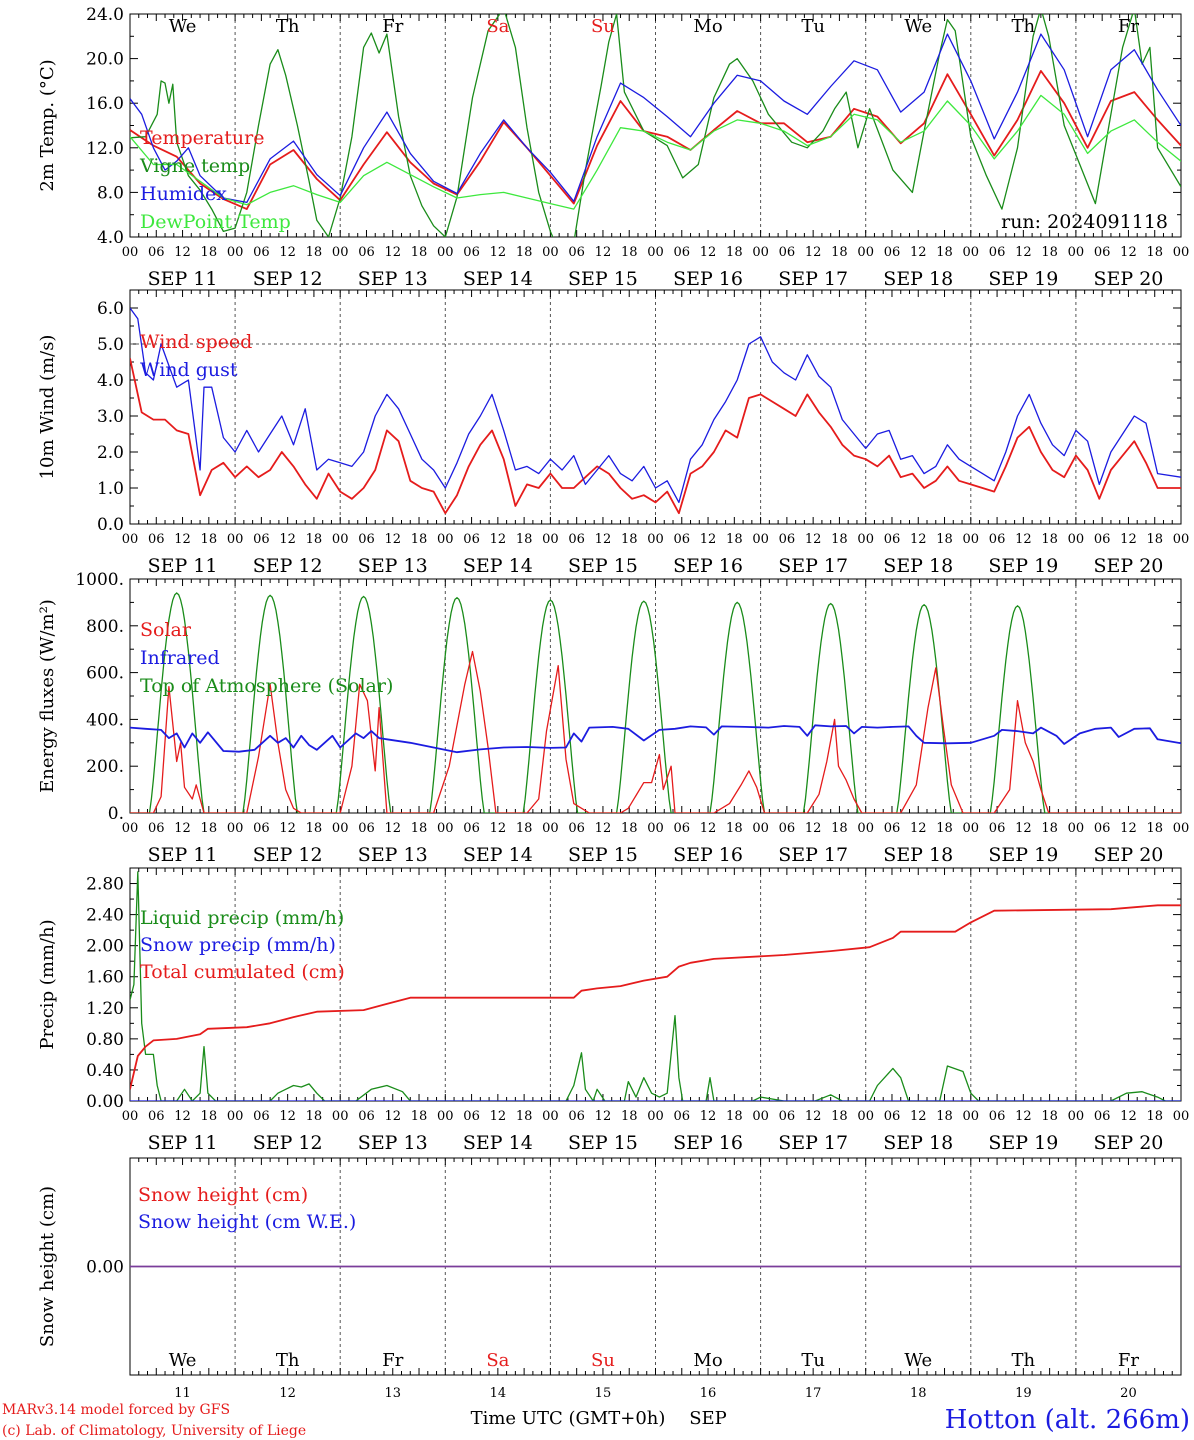  What do you see at coordinates (105, 627) in the screenshot?
I see `y-tick-label: 800.` at bounding box center [105, 627].